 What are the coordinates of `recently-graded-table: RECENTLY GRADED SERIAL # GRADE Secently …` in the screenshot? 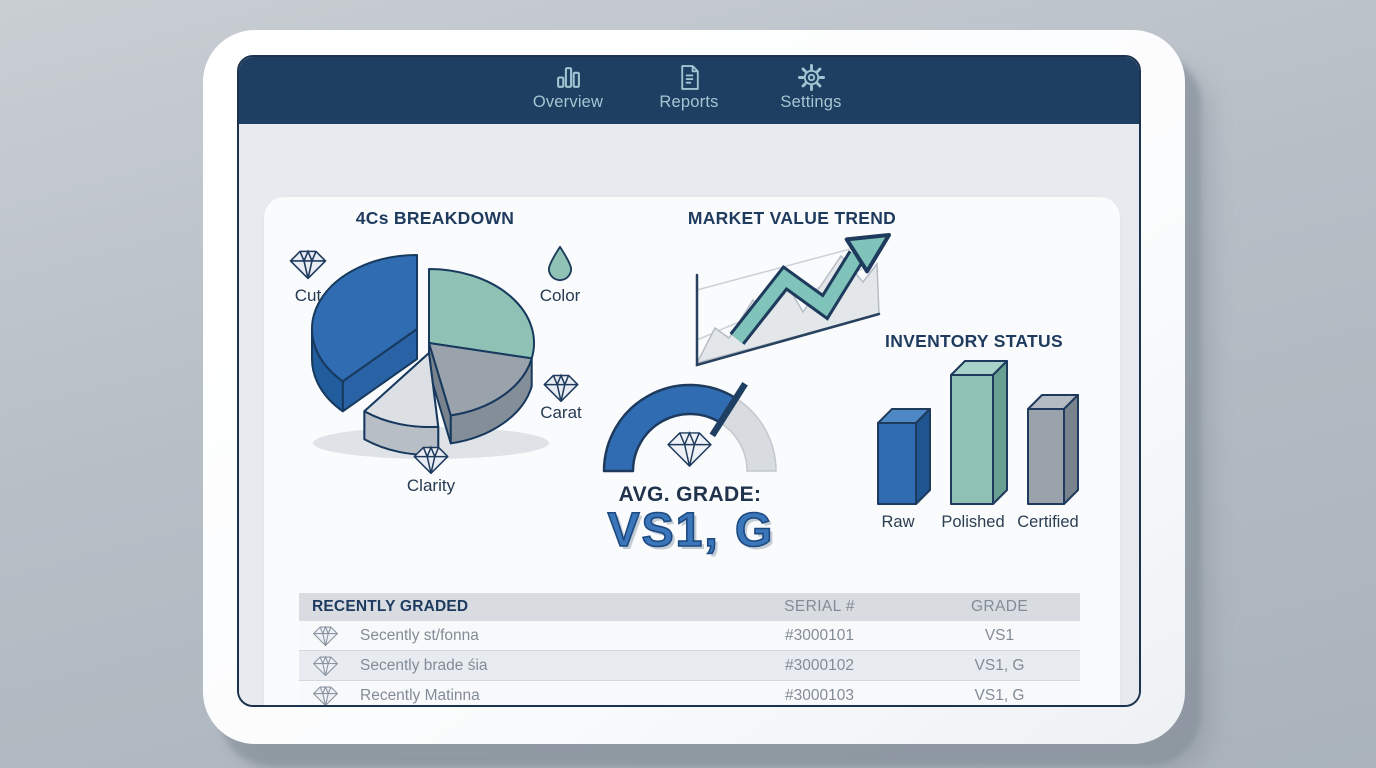 It's located at (689, 650).